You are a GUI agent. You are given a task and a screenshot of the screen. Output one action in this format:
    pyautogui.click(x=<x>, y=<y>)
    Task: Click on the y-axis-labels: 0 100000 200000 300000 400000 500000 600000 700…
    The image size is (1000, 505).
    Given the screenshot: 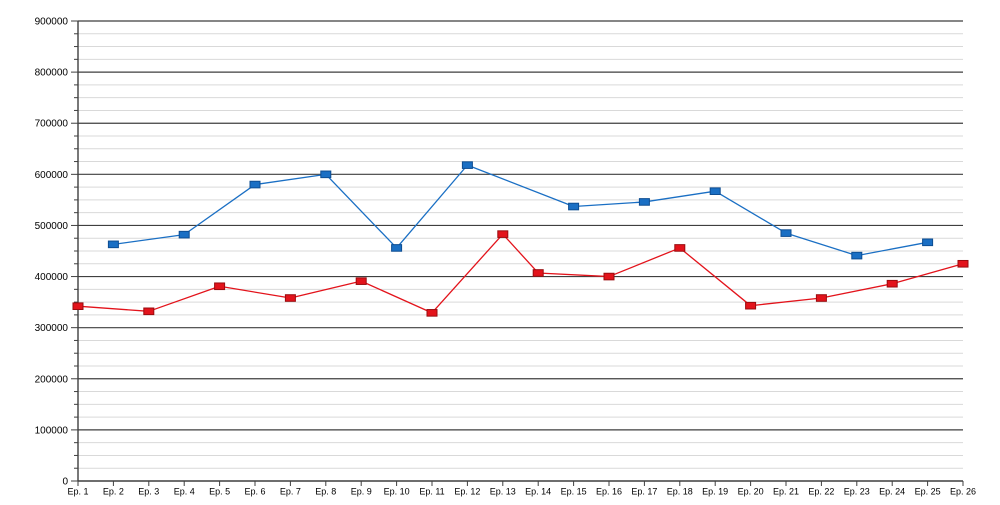 What is the action you would take?
    pyautogui.click(x=52, y=252)
    